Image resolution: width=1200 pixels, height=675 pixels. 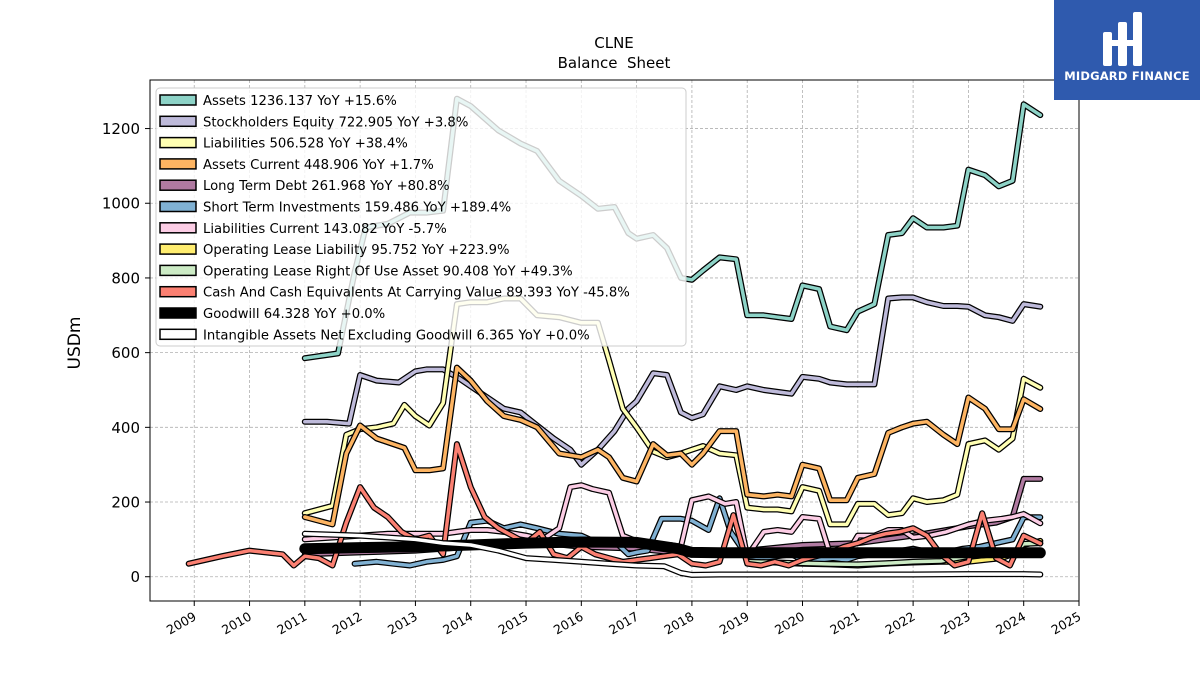 I want to click on x-tick-label: 2011, so click(x=291, y=623).